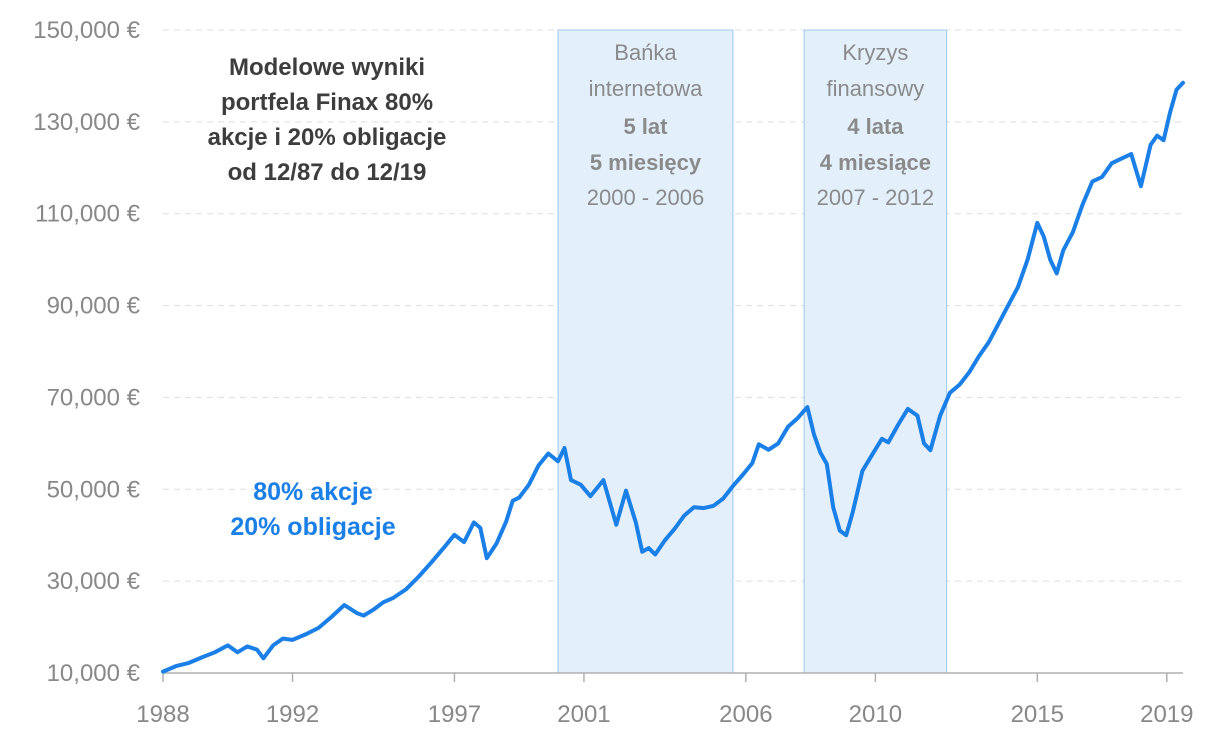  What do you see at coordinates (646, 88) in the screenshot?
I see `shaded-region-label: internetowa` at bounding box center [646, 88].